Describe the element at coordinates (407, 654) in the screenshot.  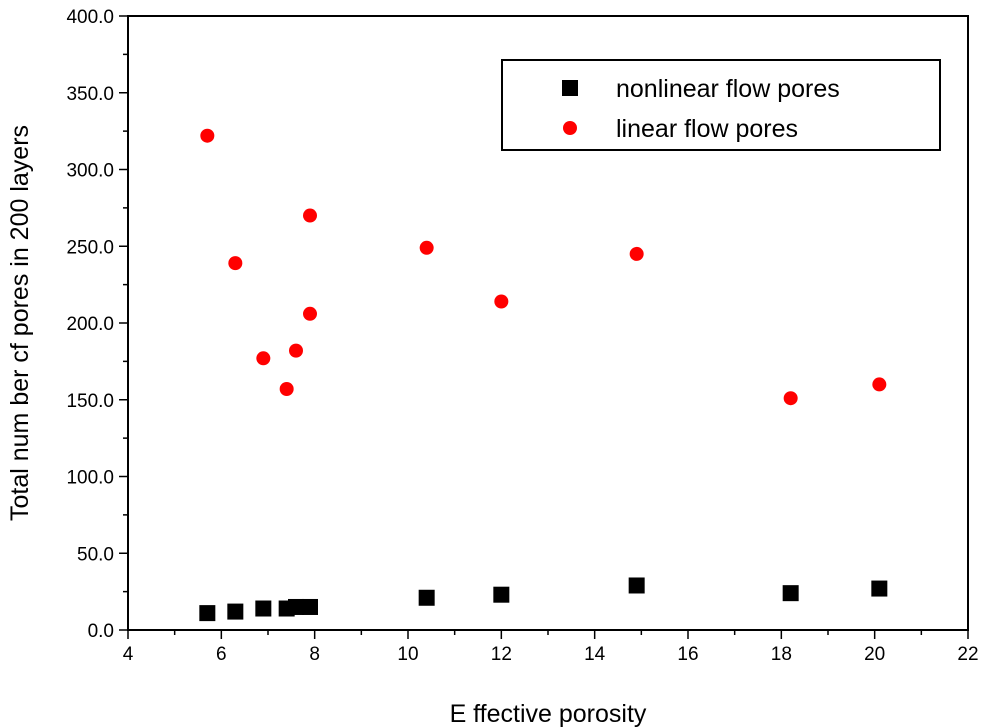
I see `x-tick-label: 10` at that location.